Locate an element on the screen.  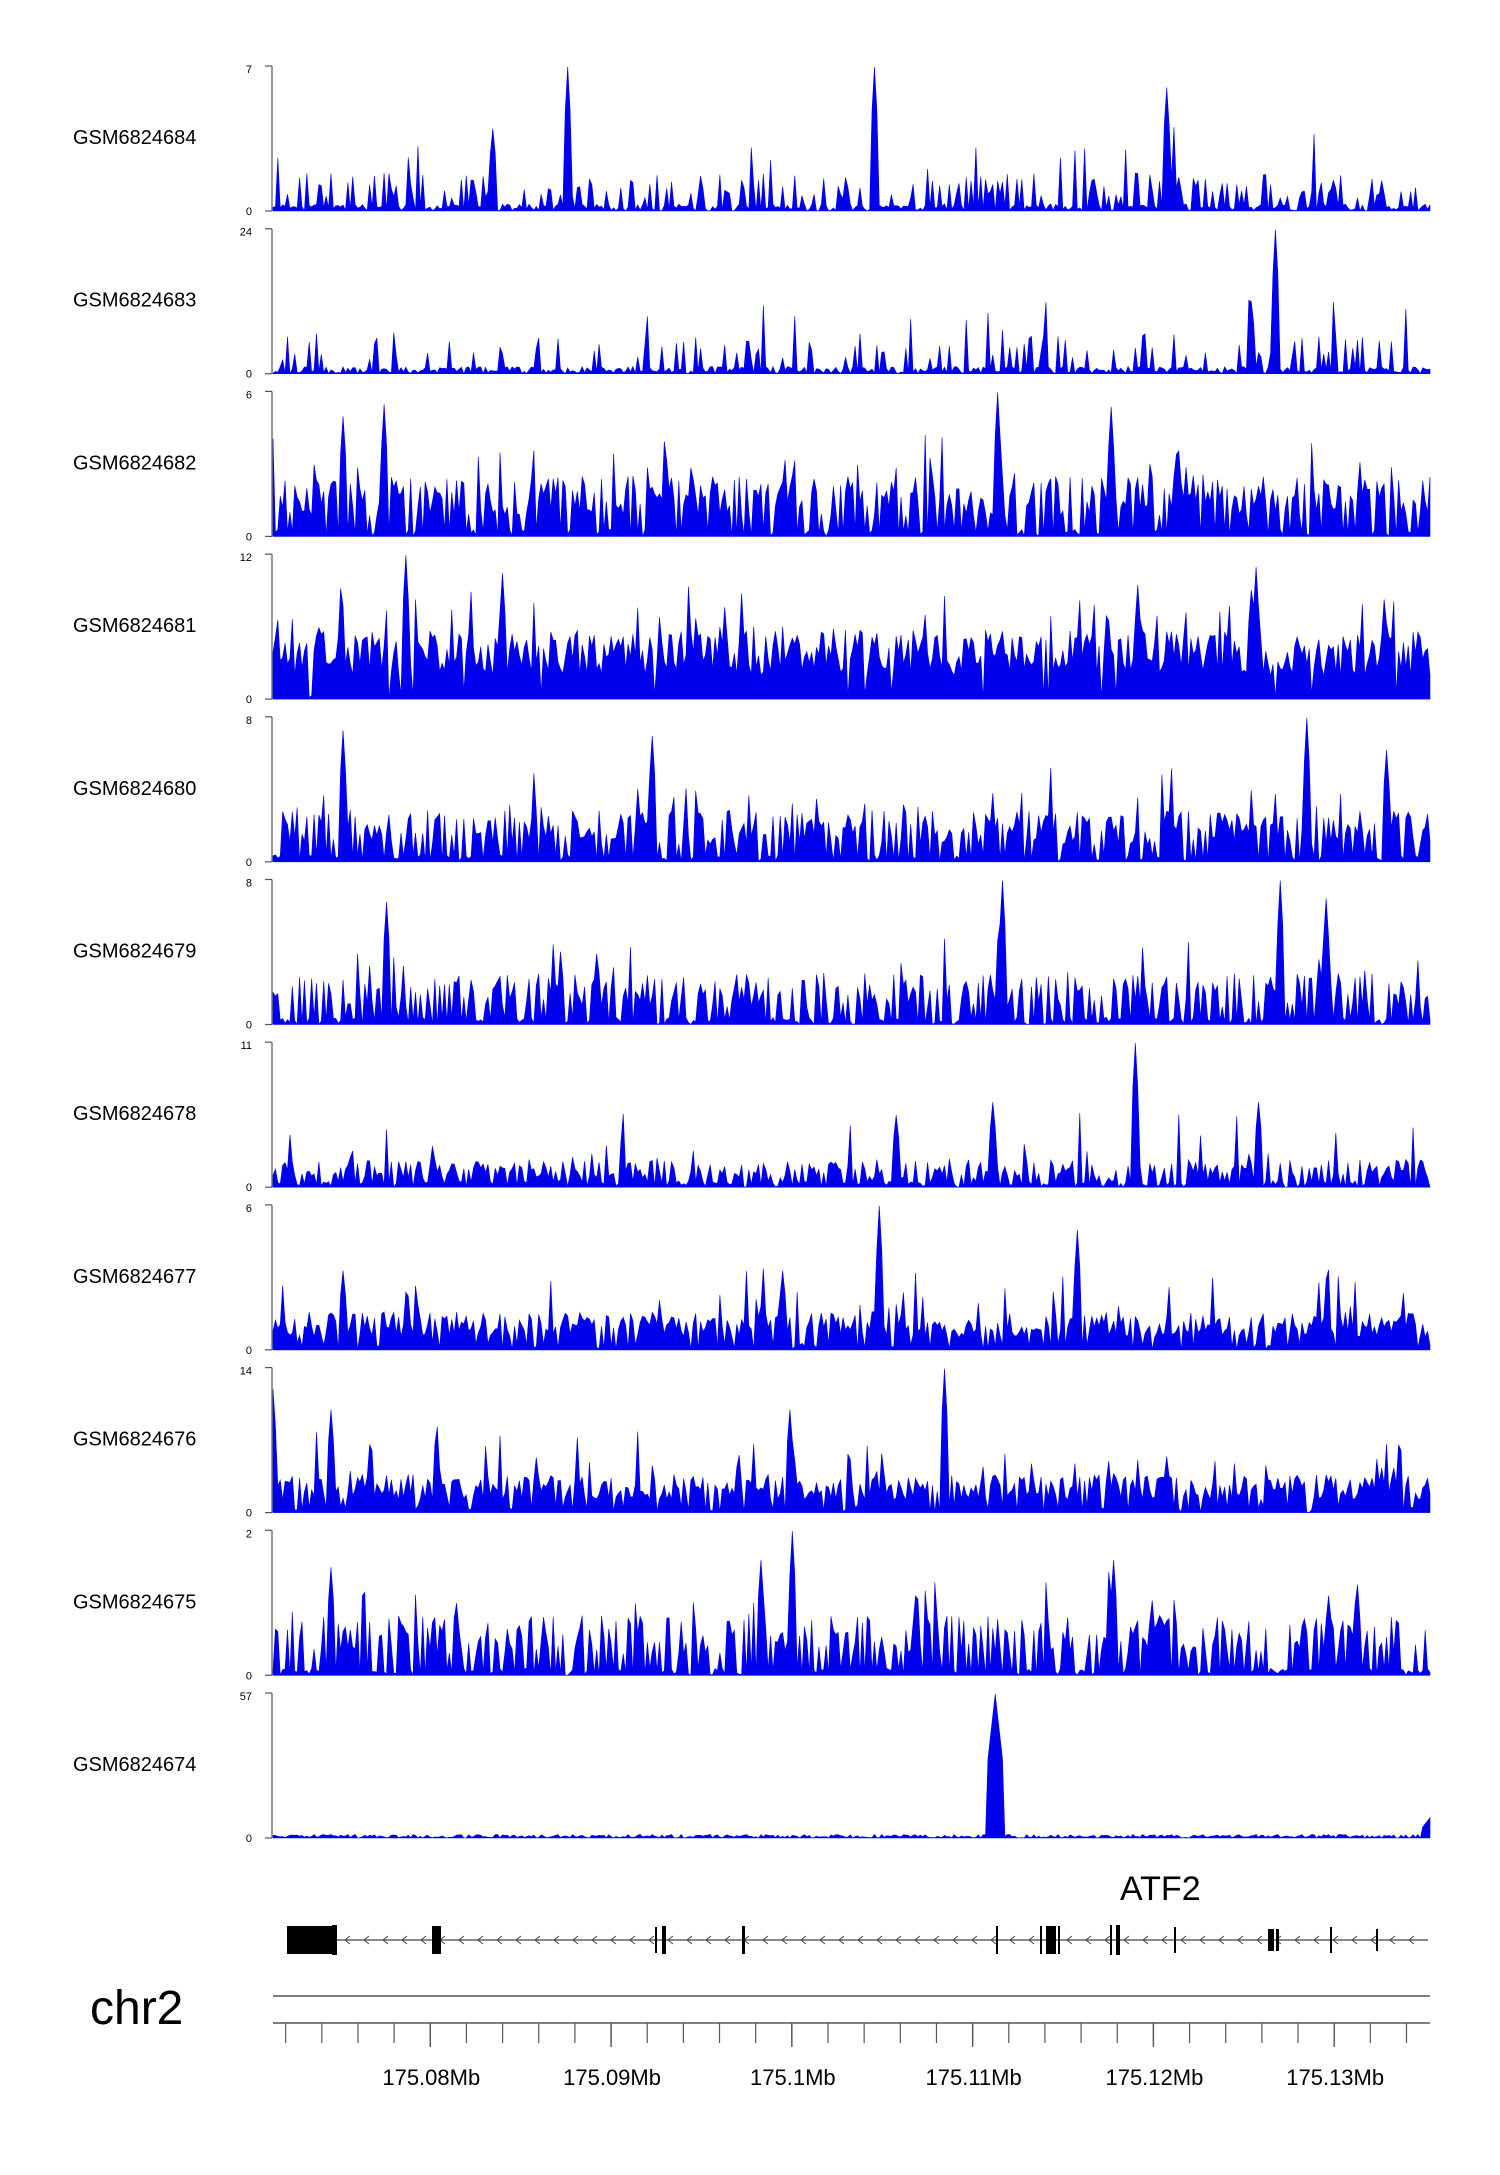
x-tick-label: 175.09Mb is located at coordinates (612, 2077).